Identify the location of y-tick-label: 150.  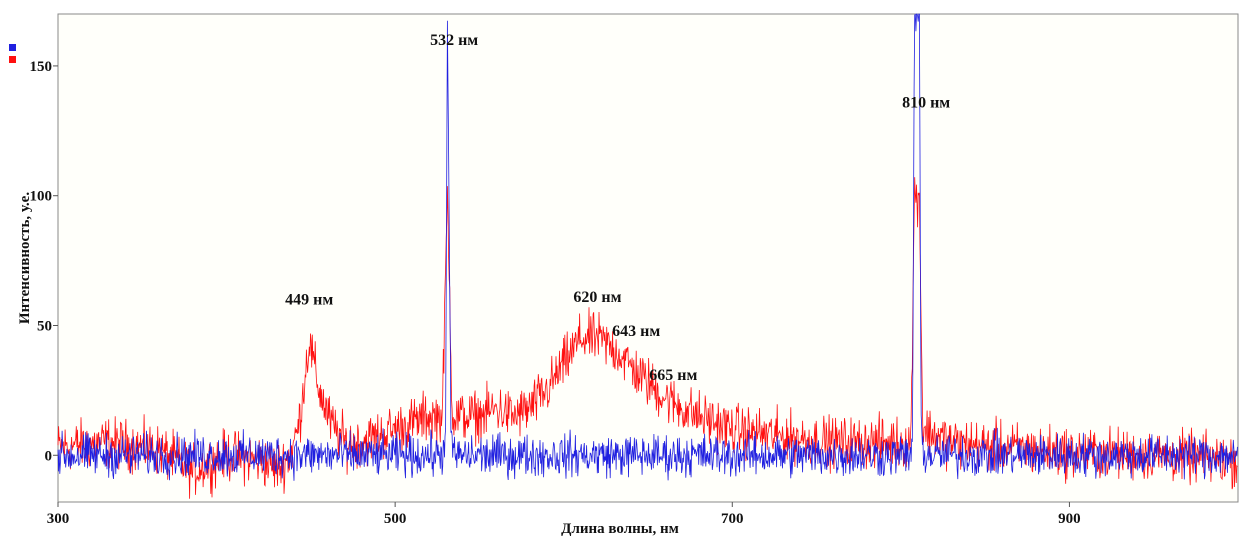
(41, 67).